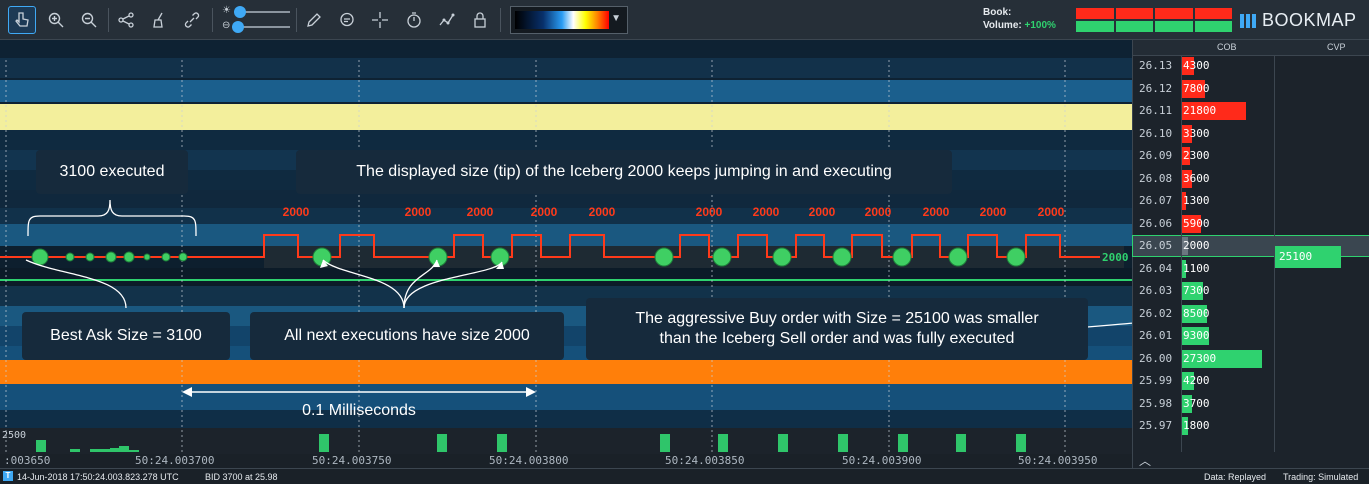 Image resolution: width=1369 pixels, height=484 pixels. I want to click on volume-bars, so click(531, 443).